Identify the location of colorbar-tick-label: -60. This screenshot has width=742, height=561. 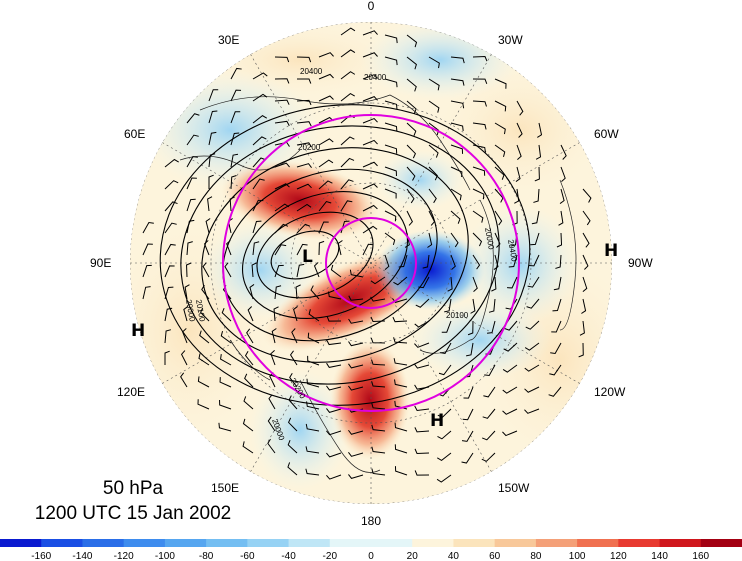
(247, 556).